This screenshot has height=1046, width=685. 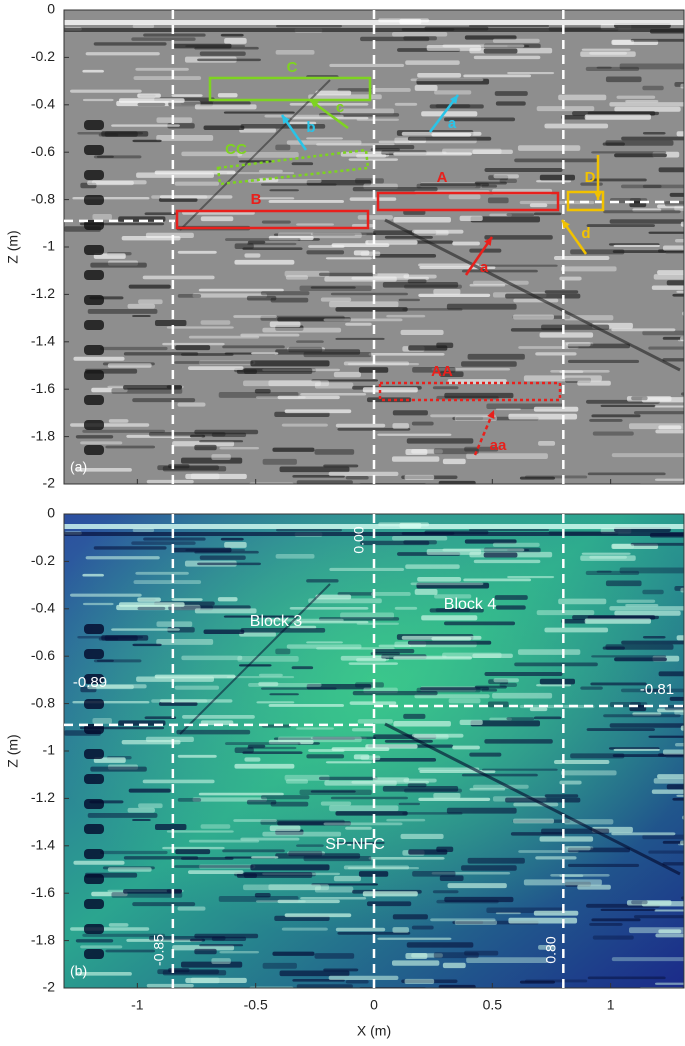 I want to click on annotation-box, so click(x=272, y=219).